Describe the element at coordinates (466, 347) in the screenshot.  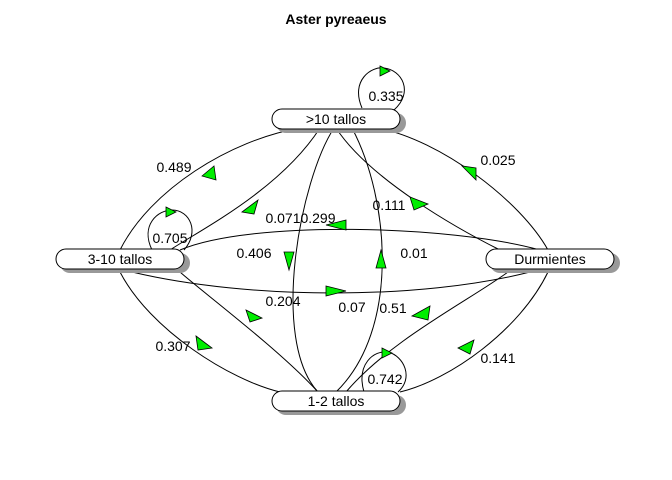
I see `arrow-dorm-t12` at that location.